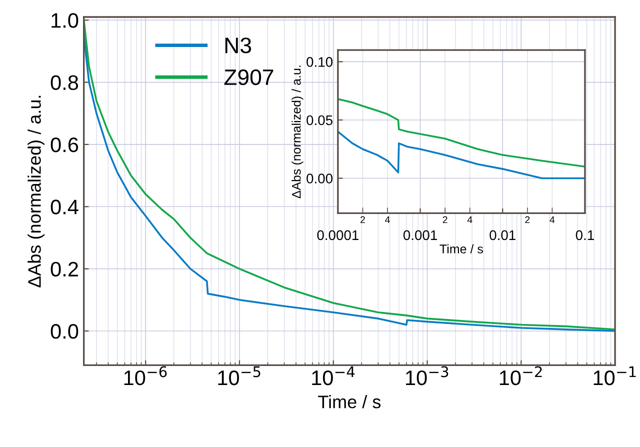 This screenshot has width=640, height=447. Describe the element at coordinates (420, 235) in the screenshot. I see `x-tick-label: 0.001` at that location.